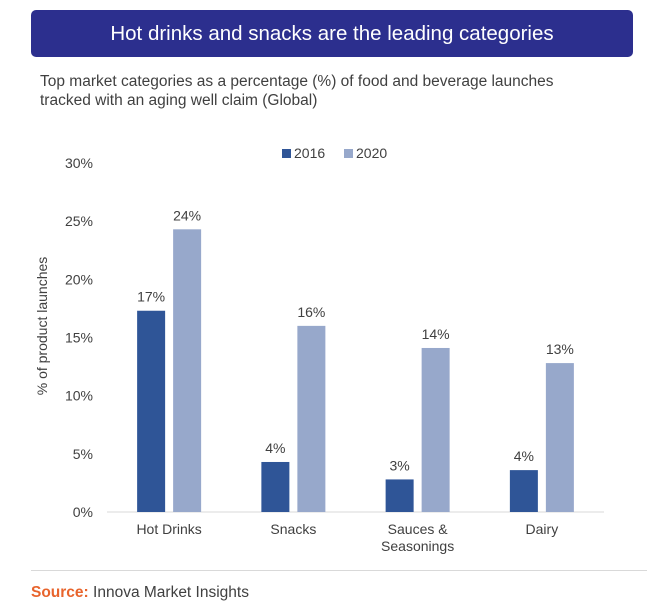 The image size is (647, 610). What do you see at coordinates (83, 512) in the screenshot?
I see `y-tick-label: 0%` at bounding box center [83, 512].